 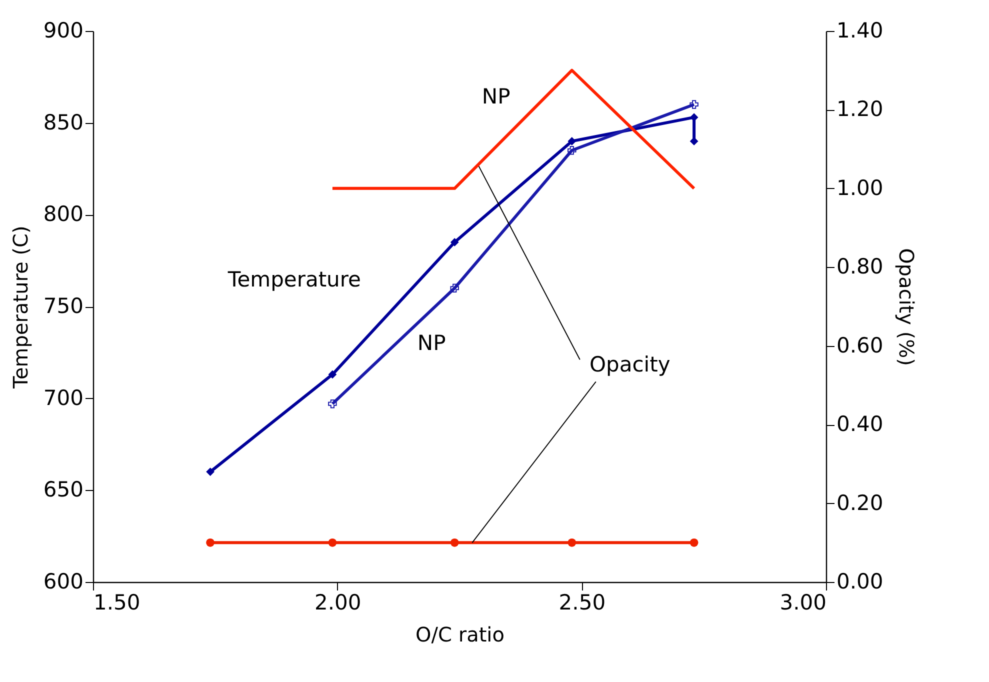 I want to click on y2-axis-title: Opacity (%), so click(x=906, y=307).